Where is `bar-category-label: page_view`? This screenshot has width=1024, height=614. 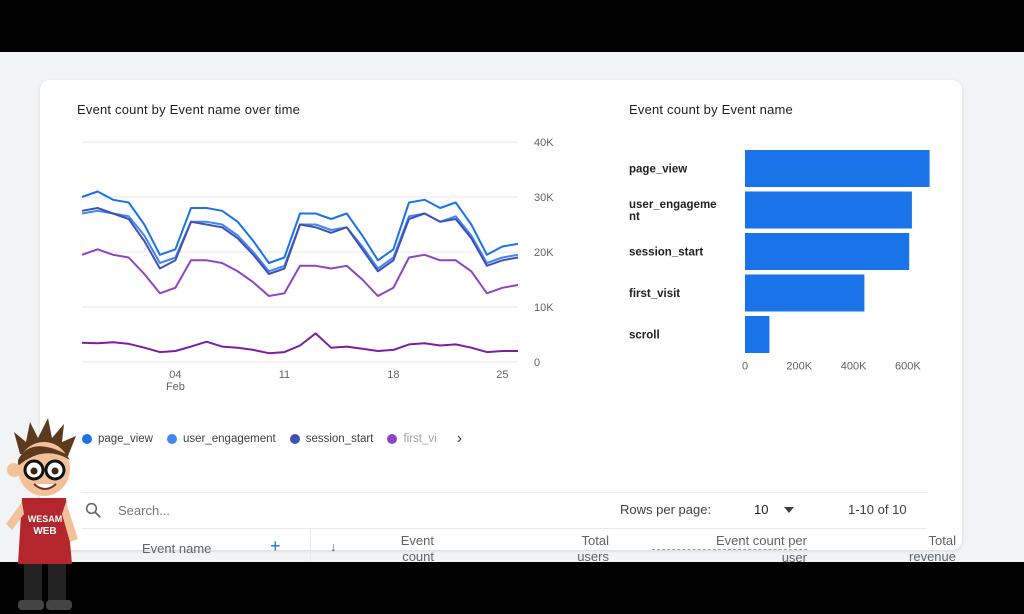
bar-category-label: page_view is located at coordinates (658, 170).